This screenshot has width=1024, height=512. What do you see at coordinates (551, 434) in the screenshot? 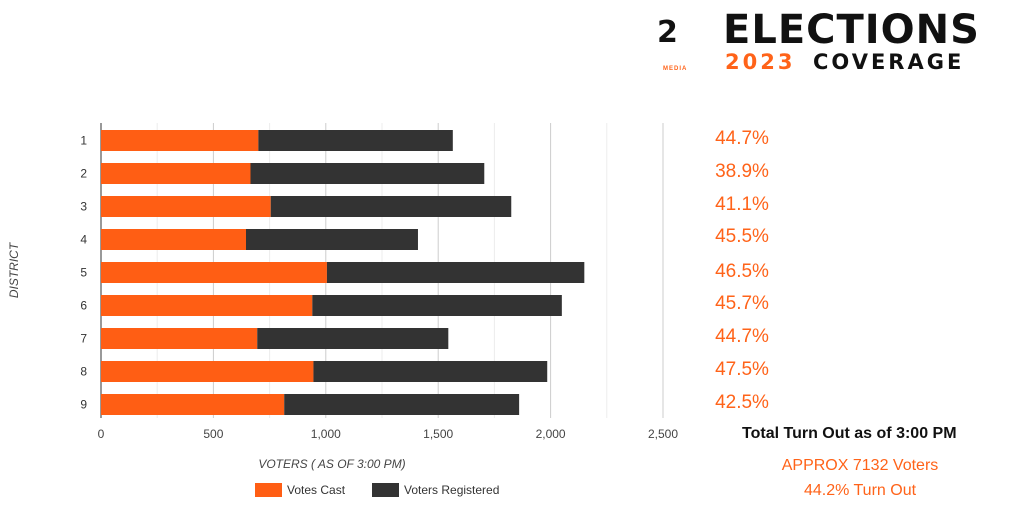
I see `x-tick-label: 2,000` at bounding box center [551, 434].